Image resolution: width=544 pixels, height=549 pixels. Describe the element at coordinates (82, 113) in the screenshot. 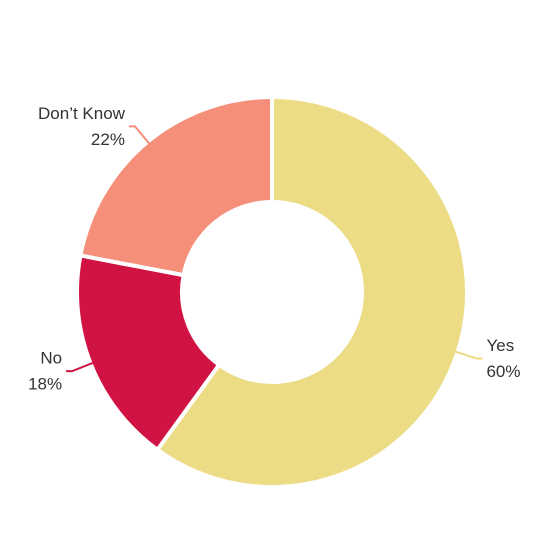

I see `slice-label: Don’t Know` at that location.